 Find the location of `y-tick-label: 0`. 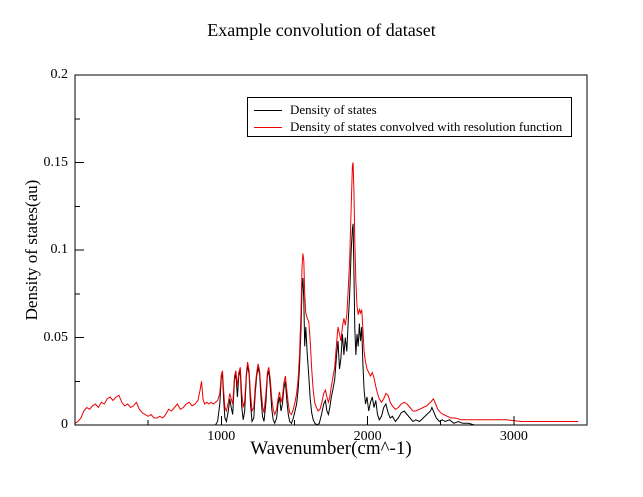

y-tick-label: 0 is located at coordinates (64, 424).